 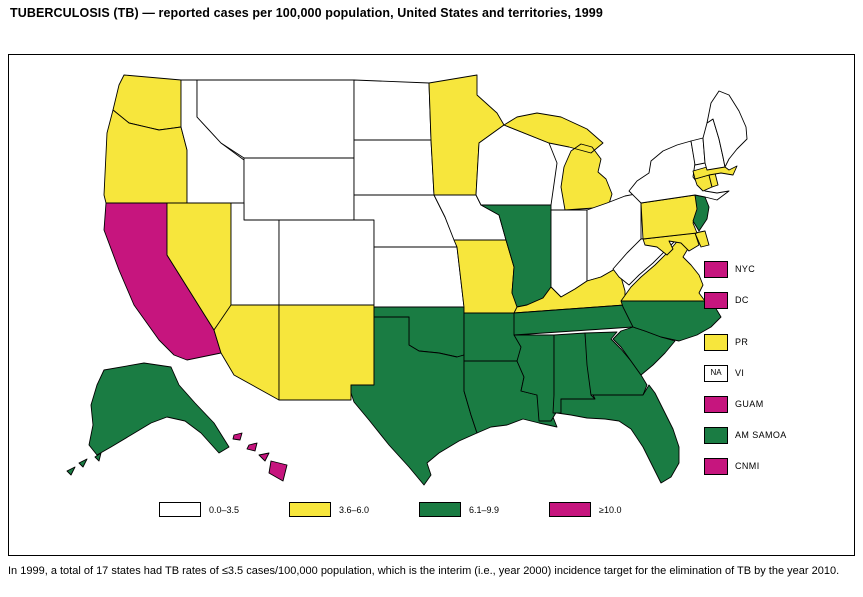 What do you see at coordinates (326, 262) in the screenshot?
I see `state-CO` at bounding box center [326, 262].